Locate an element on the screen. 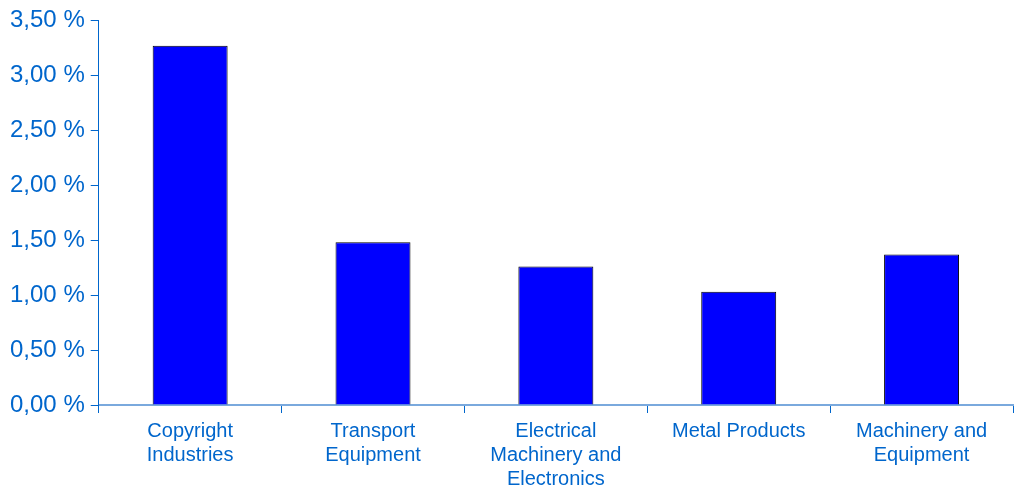 This screenshot has width=1015, height=497. y-tick-label: 1,50 % is located at coordinates (47, 238).